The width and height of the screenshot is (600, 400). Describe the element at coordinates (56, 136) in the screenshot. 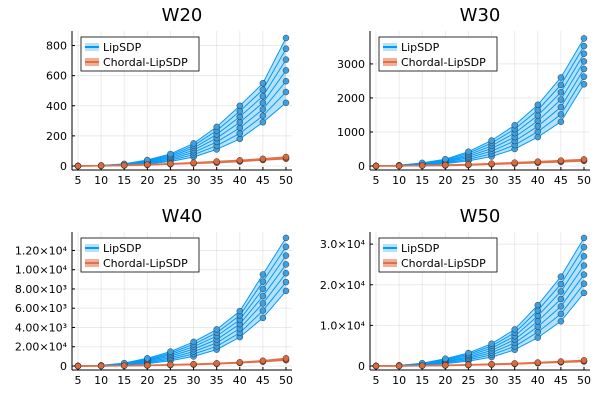

I see `y-tick-label: 200` at that location.